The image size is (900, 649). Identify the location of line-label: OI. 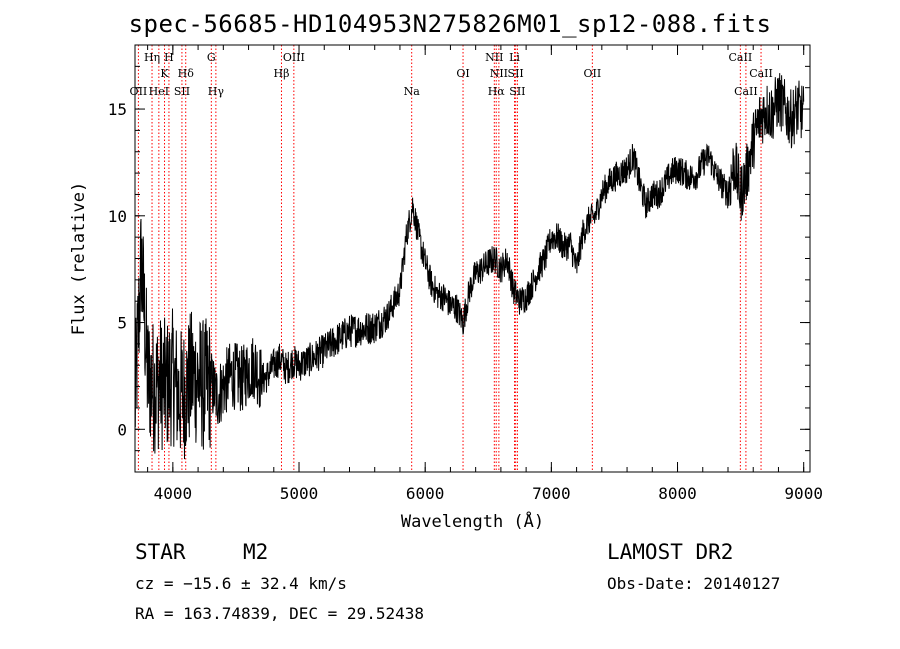
(462, 73).